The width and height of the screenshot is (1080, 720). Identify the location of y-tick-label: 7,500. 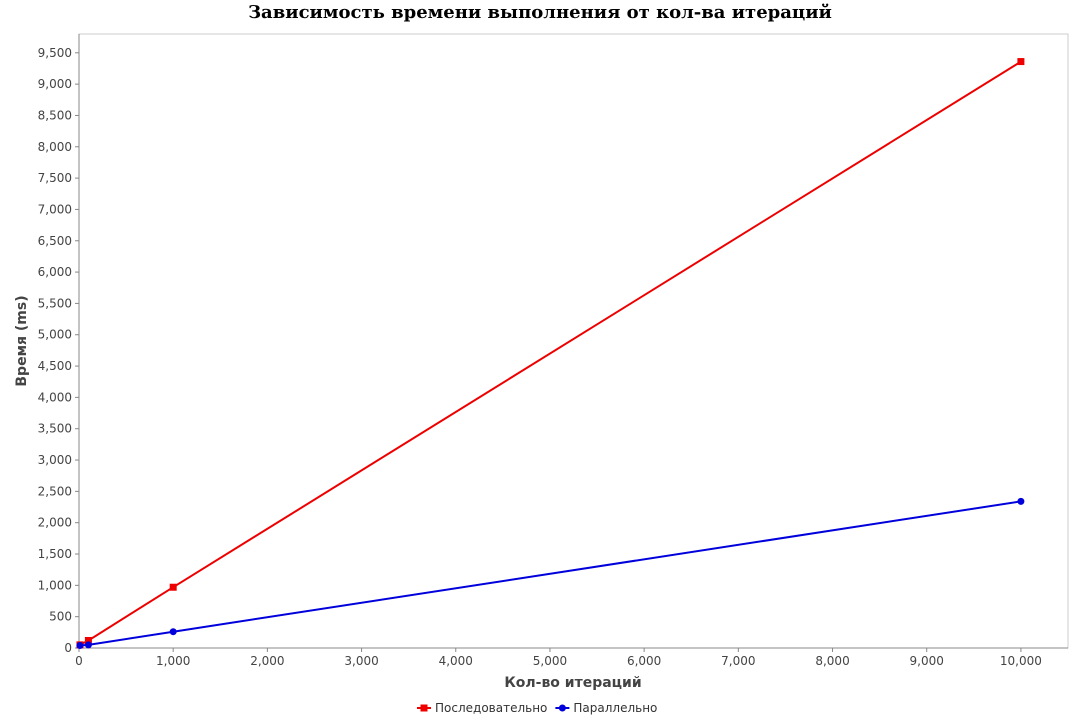
(55, 178).